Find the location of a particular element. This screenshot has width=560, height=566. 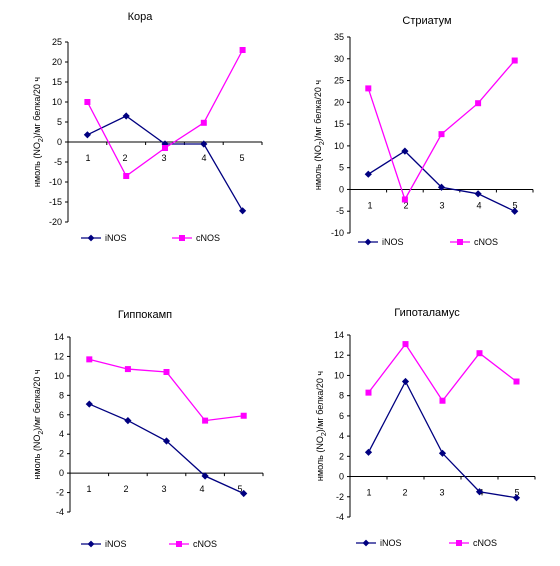

y-tick-label: 20 is located at coordinates (339, 102).